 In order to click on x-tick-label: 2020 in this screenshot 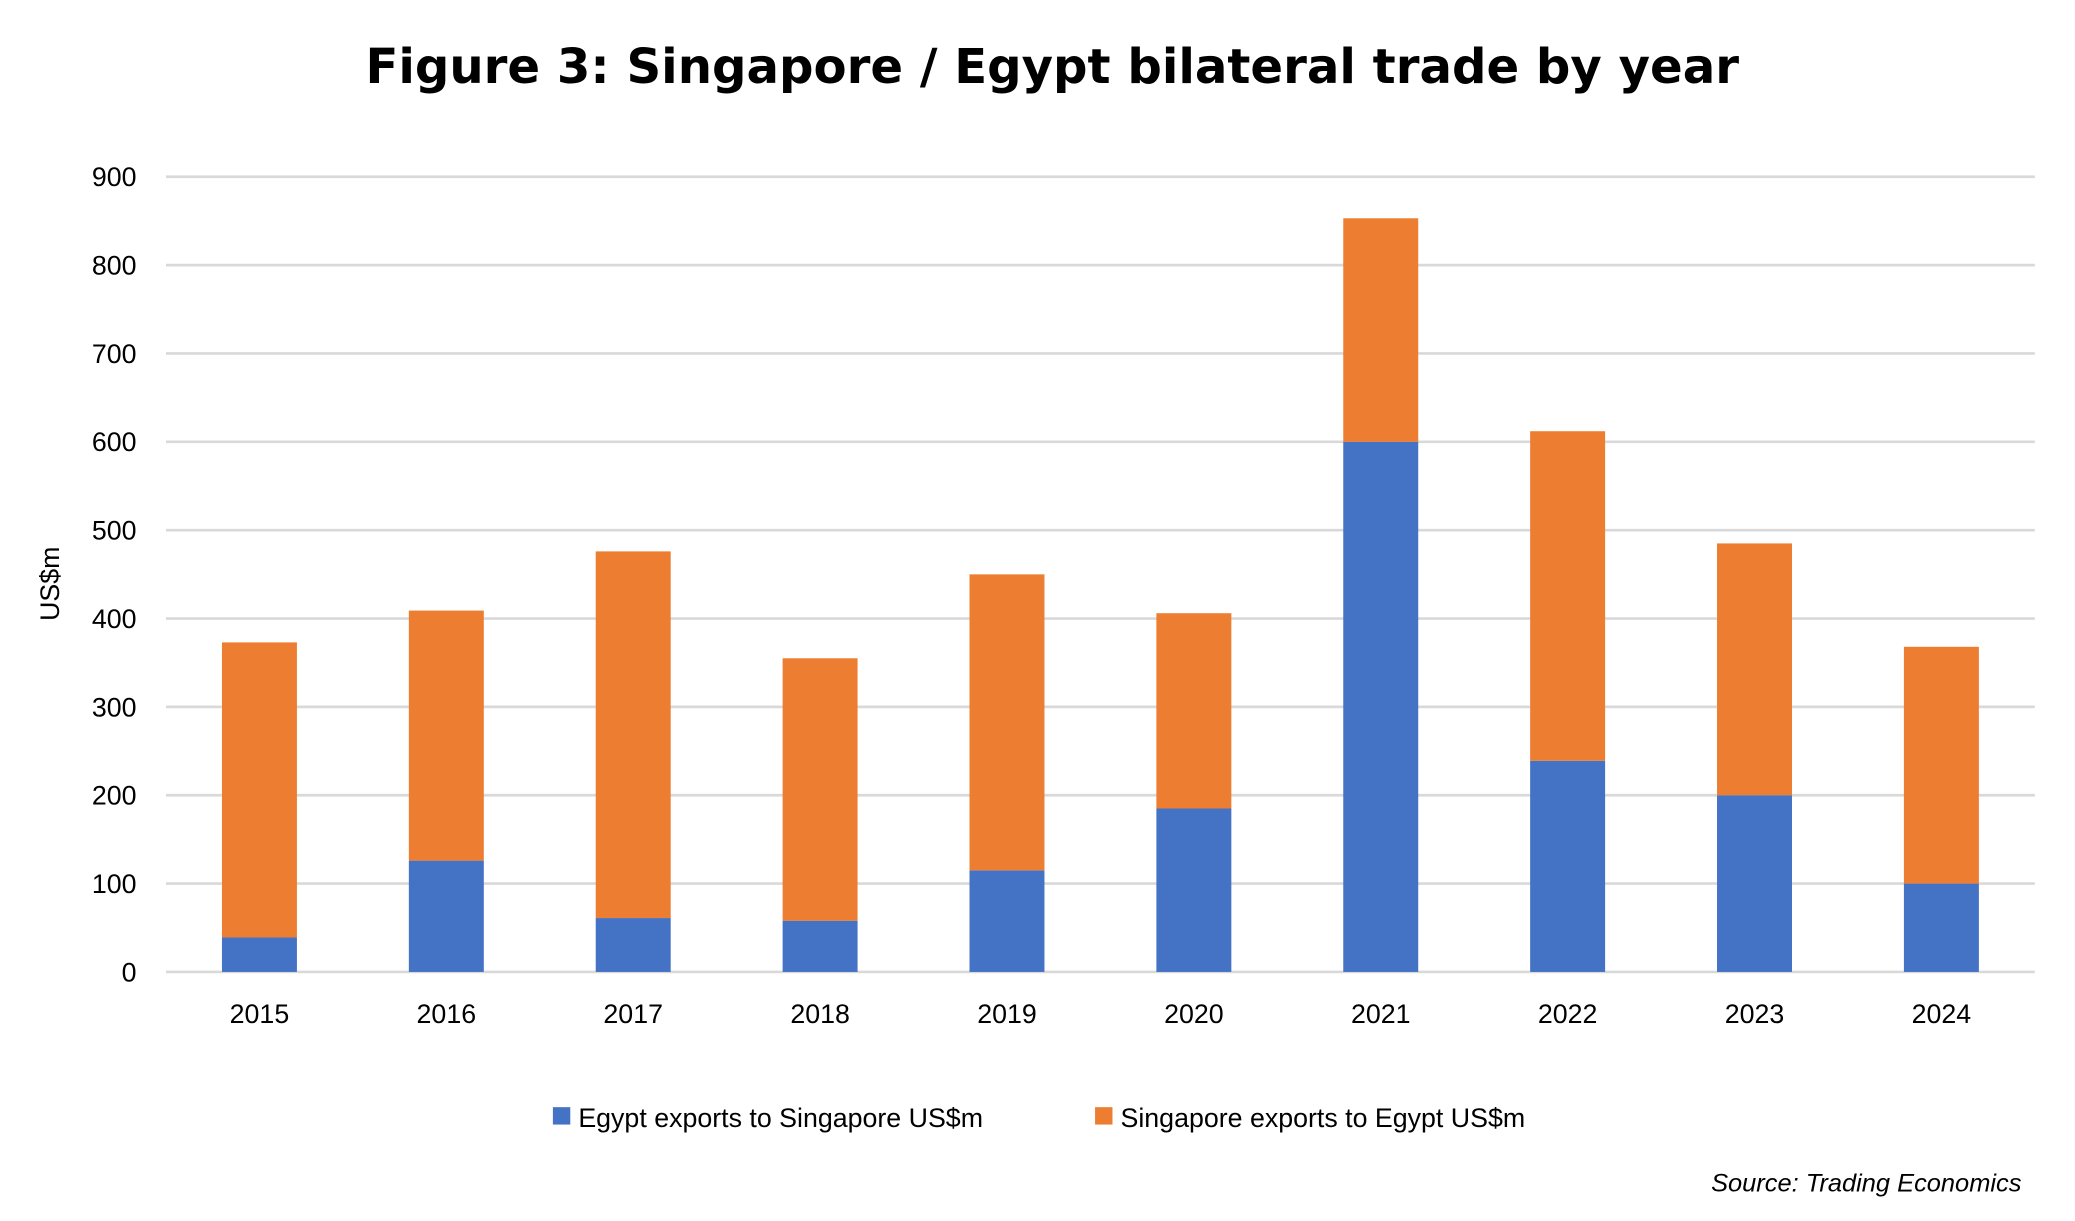, I will do `click(1194, 1014)`.